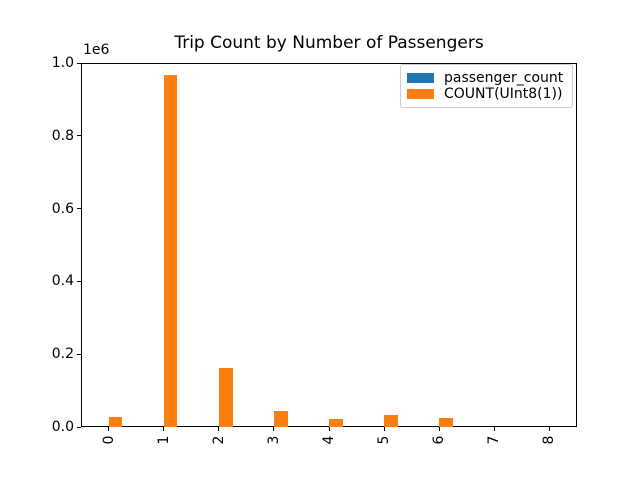 This screenshot has width=640, height=480. What do you see at coordinates (280, 418) in the screenshot?
I see `bar-COUNT(UInt8(1))-3` at bounding box center [280, 418].